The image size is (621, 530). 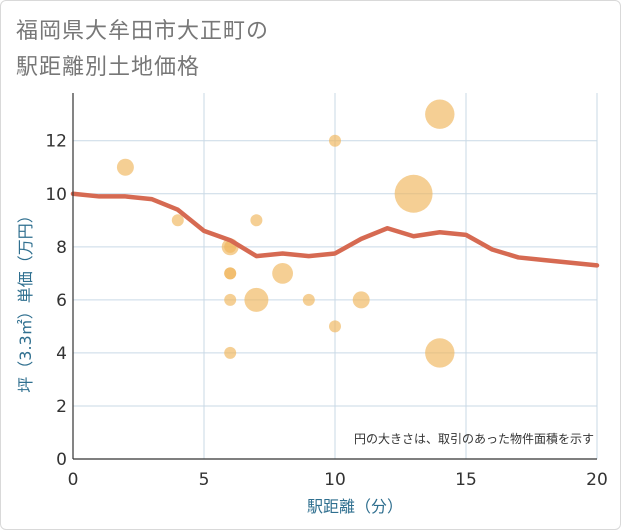 I want to click on y-tick-label-10: 10, so click(x=56, y=195).